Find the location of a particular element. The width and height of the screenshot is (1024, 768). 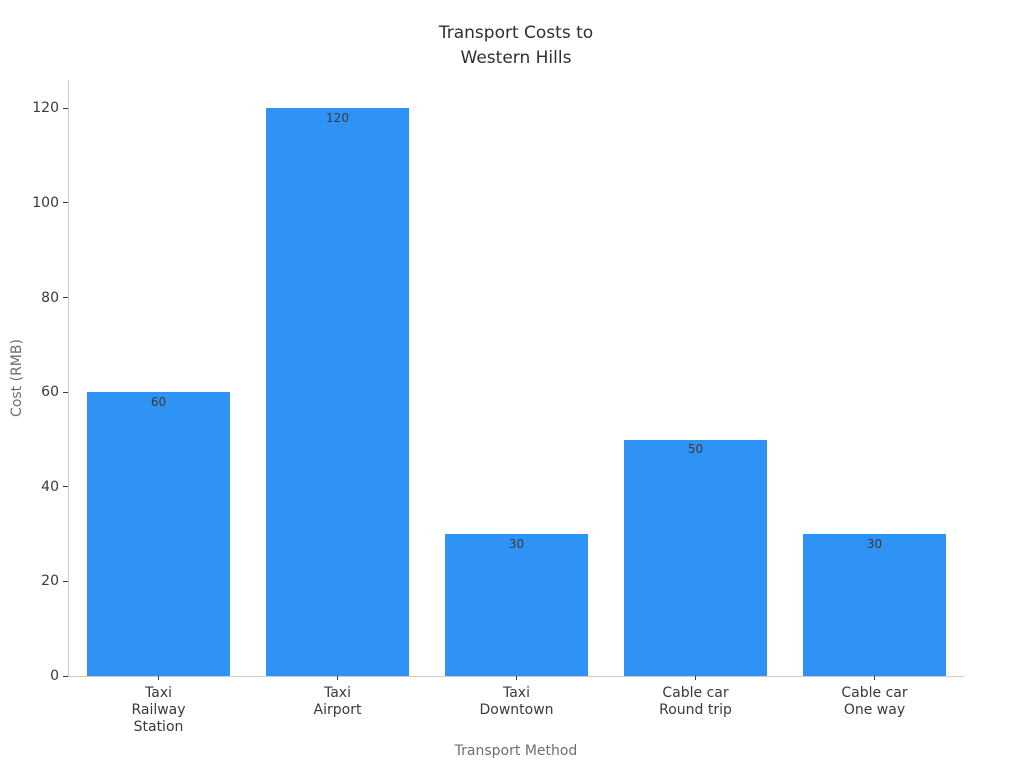

bar-value-label: 50 is located at coordinates (695, 449).